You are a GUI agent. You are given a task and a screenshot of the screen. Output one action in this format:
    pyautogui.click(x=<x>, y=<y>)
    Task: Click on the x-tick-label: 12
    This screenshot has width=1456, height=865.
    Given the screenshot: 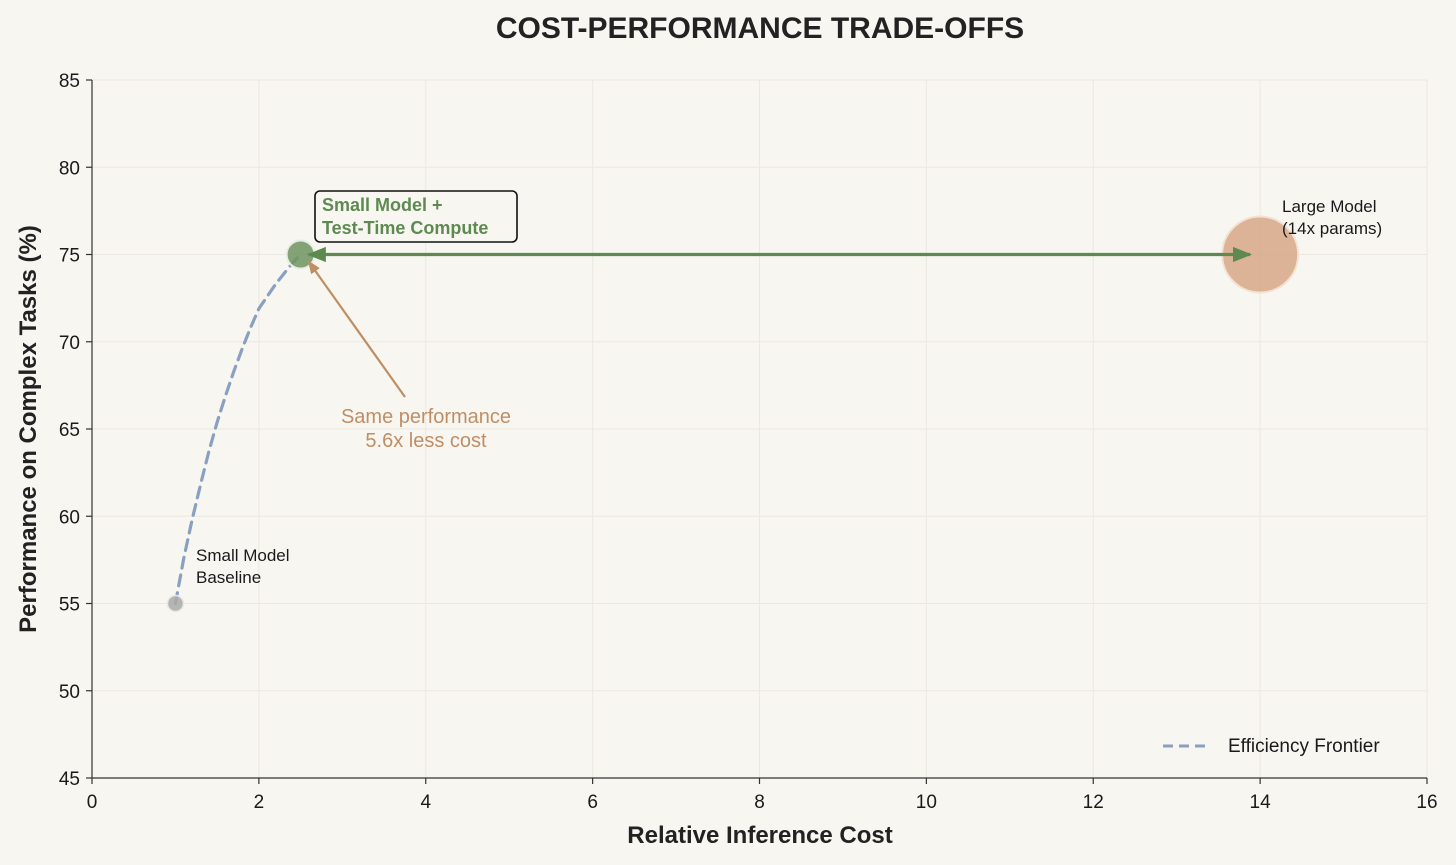 What is the action you would take?
    pyautogui.click(x=1093, y=802)
    